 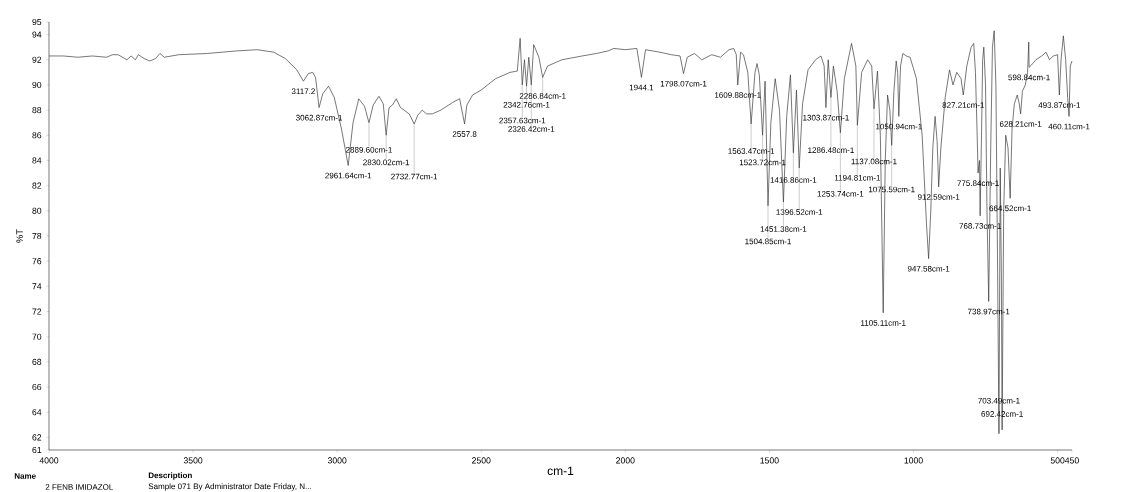 What do you see at coordinates (522, 120) in the screenshot?
I see `annotation: 2357.63cm-1` at bounding box center [522, 120].